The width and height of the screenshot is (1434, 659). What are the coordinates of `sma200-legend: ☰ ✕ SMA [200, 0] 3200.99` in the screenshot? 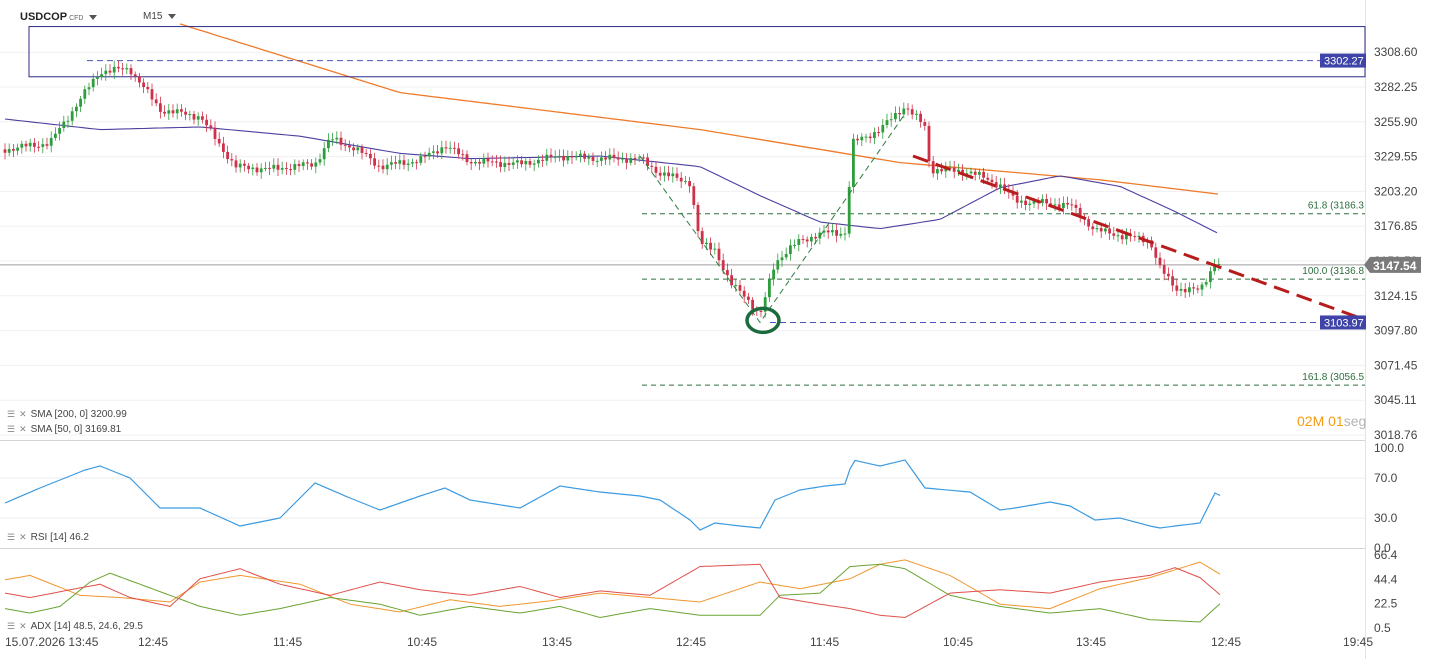 It's located at (67, 414).